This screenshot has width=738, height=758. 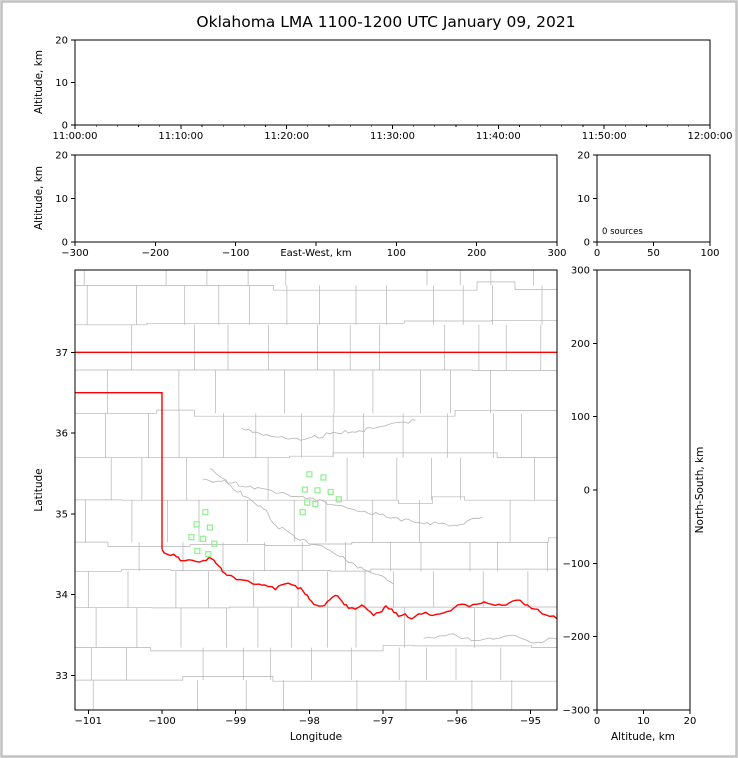 What do you see at coordinates (61, 676) in the screenshot?
I see `tick-label: 33` at bounding box center [61, 676].